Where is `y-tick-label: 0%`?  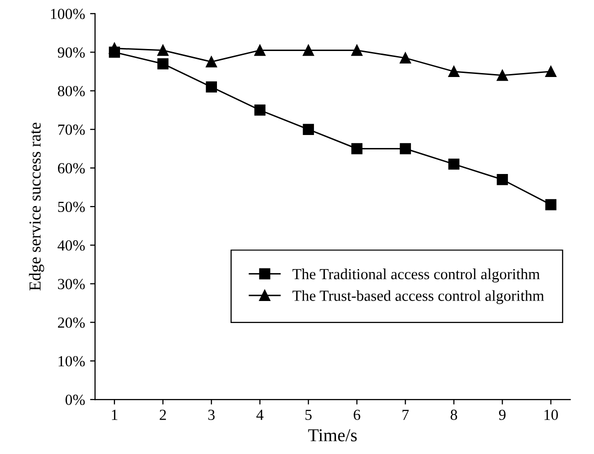 y-tick-label: 0% is located at coordinates (75, 400).